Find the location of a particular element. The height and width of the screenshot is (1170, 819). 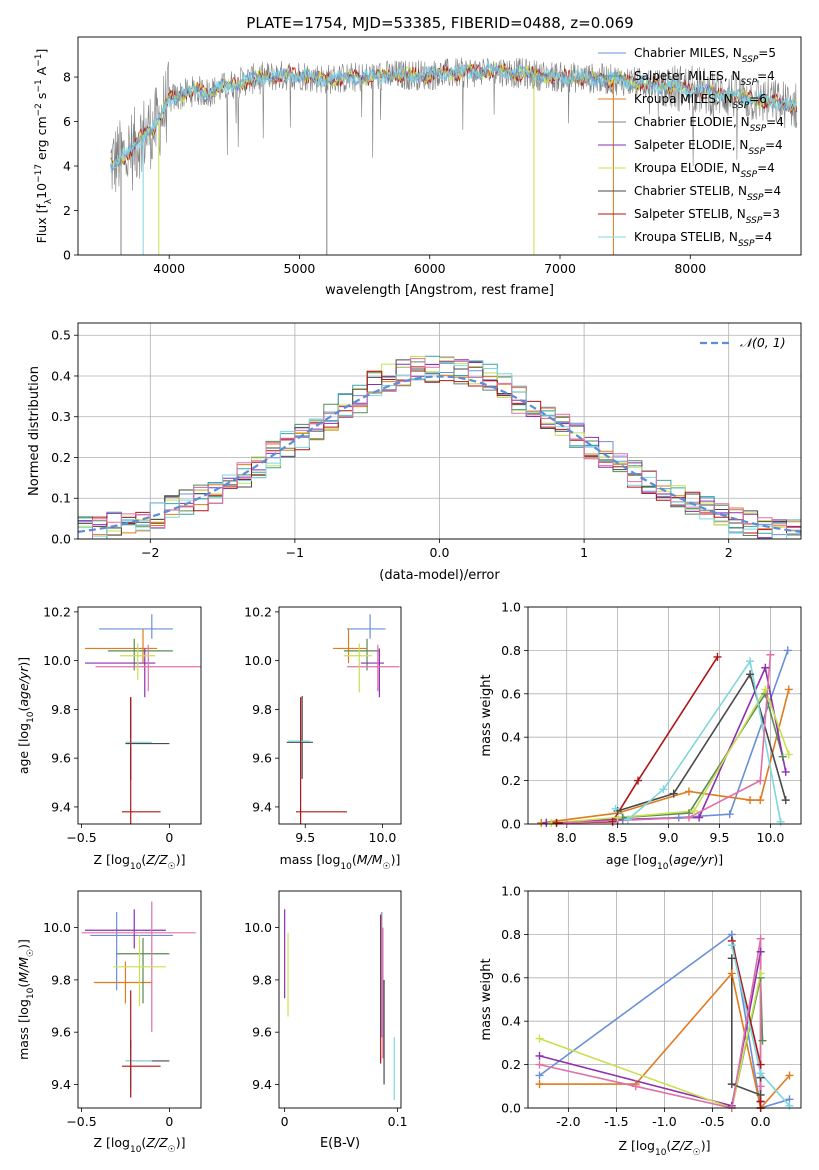

legend-entry: Chabrier STELIB, NSSP=4 is located at coordinates (707, 193).